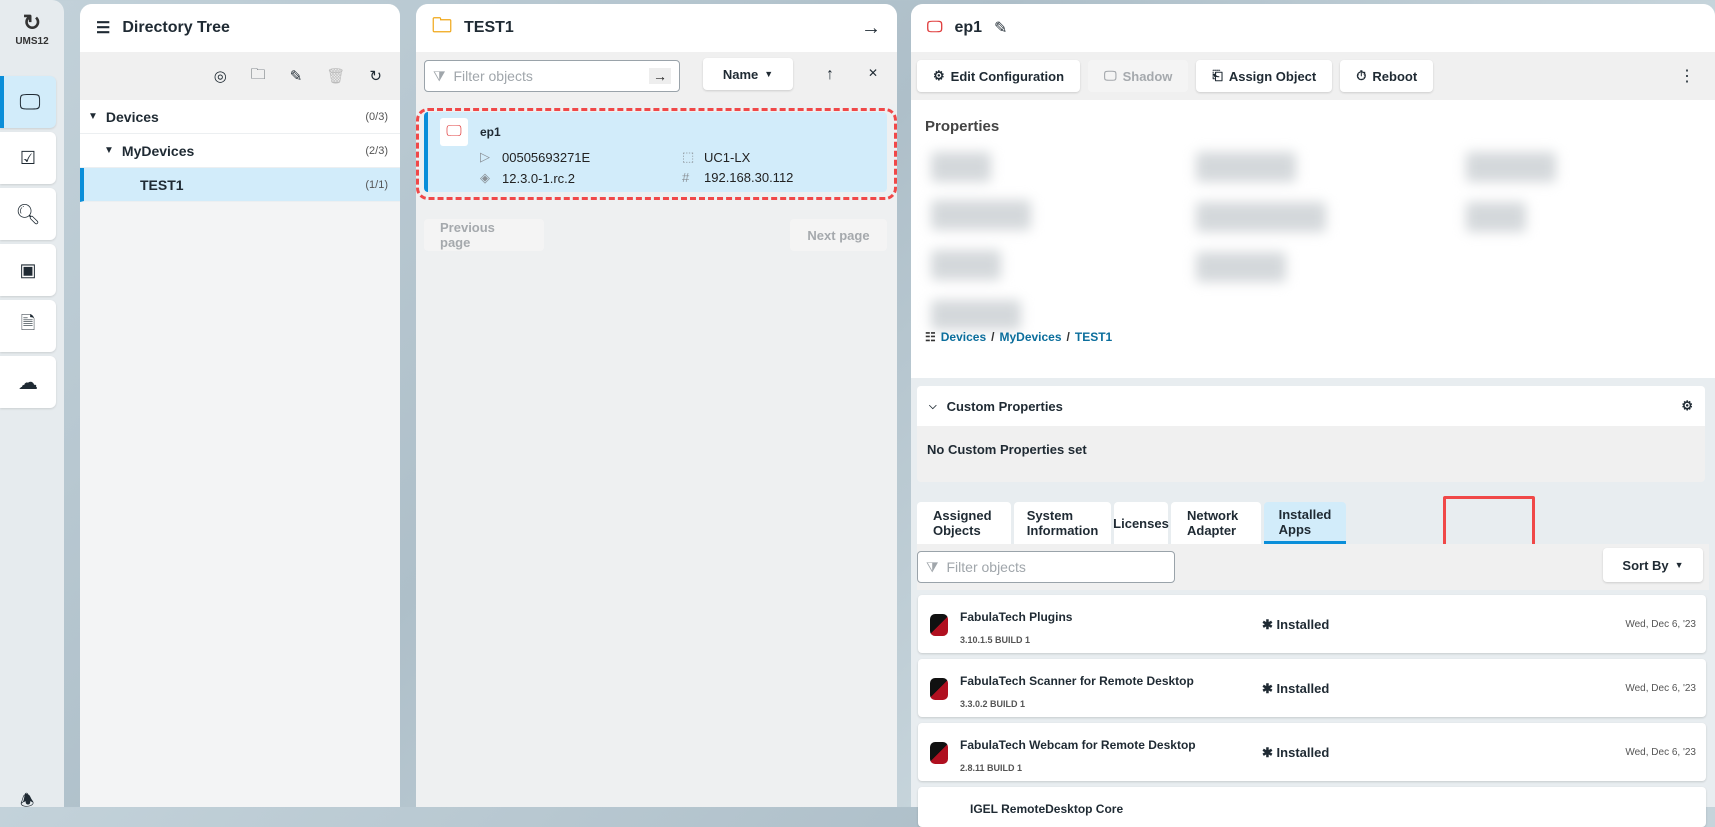 The height and width of the screenshot is (827, 1715). Describe the element at coordinates (688, 156) in the screenshot. I see `chip-icon: ⬚` at that location.